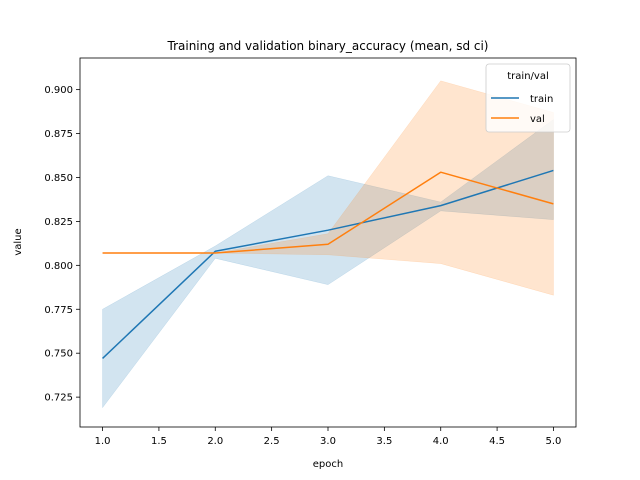  What do you see at coordinates (384, 441) in the screenshot?
I see `x-tick-label: 3.5` at bounding box center [384, 441].